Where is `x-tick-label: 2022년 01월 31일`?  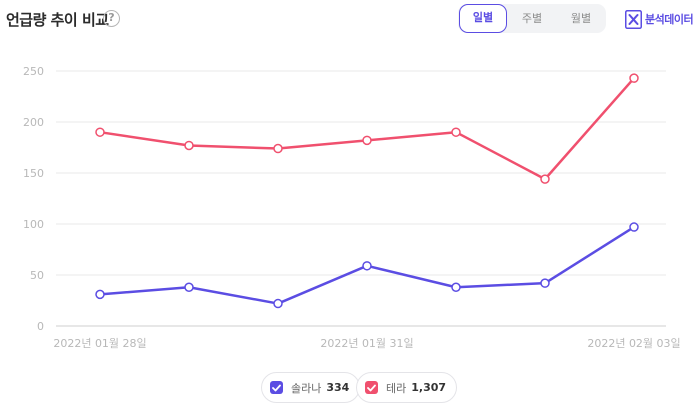
x-tick-label: 2022년 01월 31일 is located at coordinates (366, 343).